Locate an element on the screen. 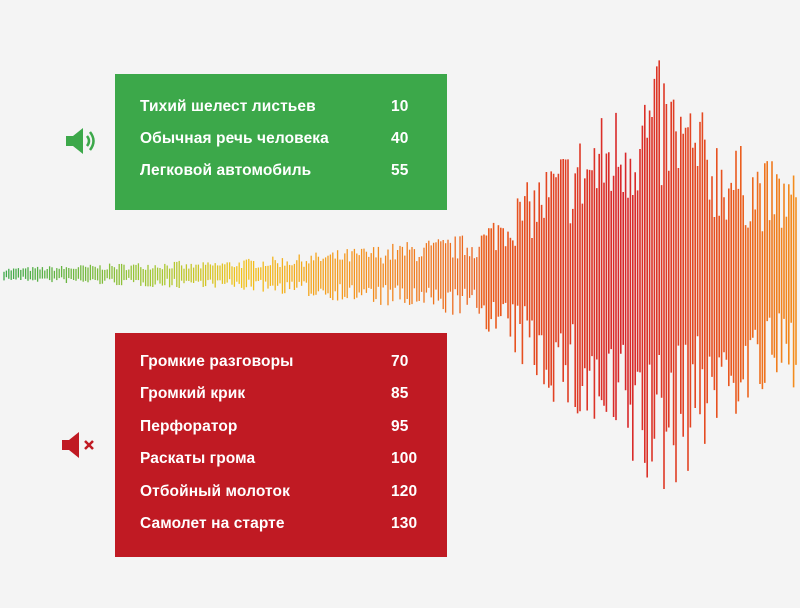  sound-row: Тихий шелест листьев 10 is located at coordinates (281, 114).